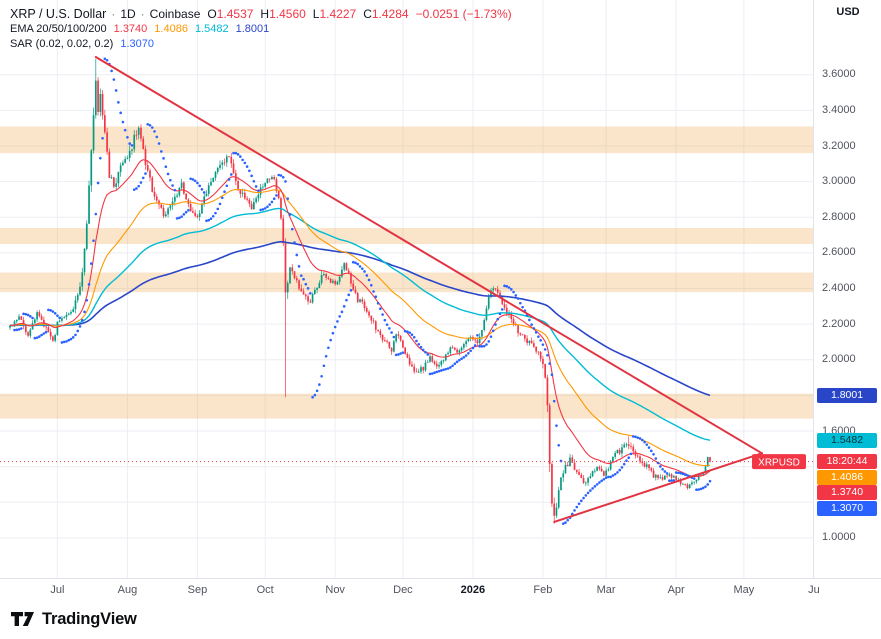  I want to click on sar-indicator-label: SAR (0.02, 0.02, 0.2), so click(62, 44).